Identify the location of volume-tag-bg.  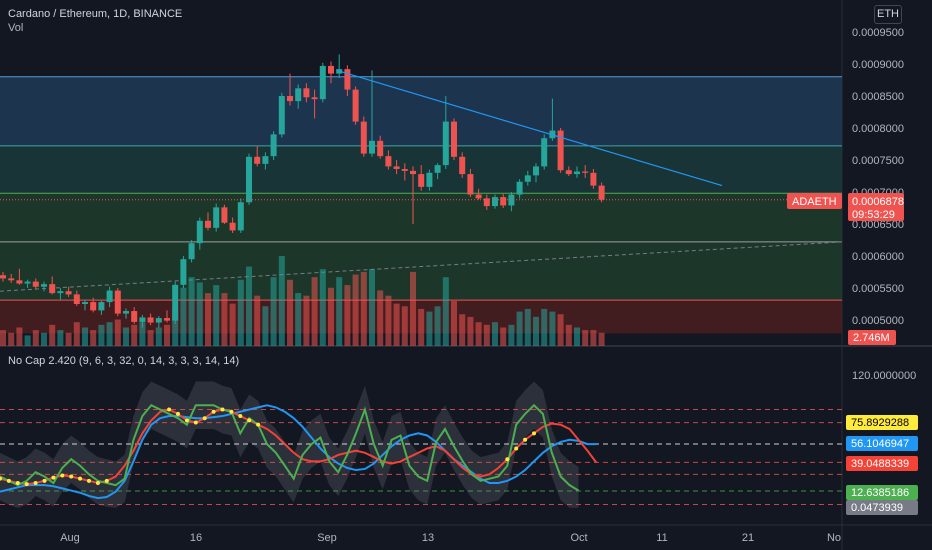
(872, 337).